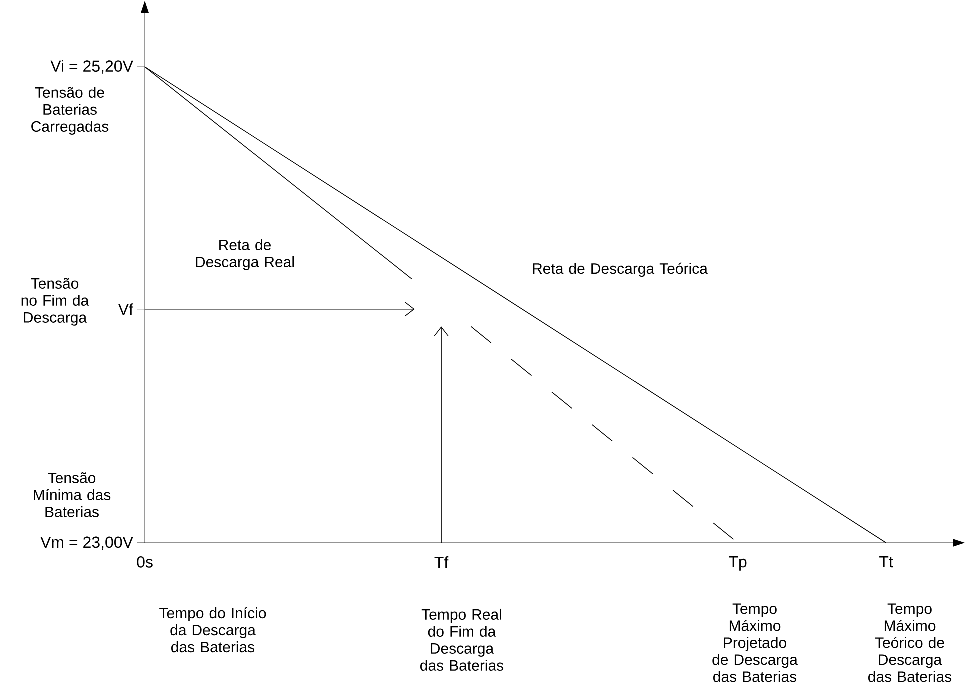 This screenshot has height=693, width=968. What do you see at coordinates (620, 270) in the screenshot?
I see `annotation: Reta de Descarga Teórica` at bounding box center [620, 270].